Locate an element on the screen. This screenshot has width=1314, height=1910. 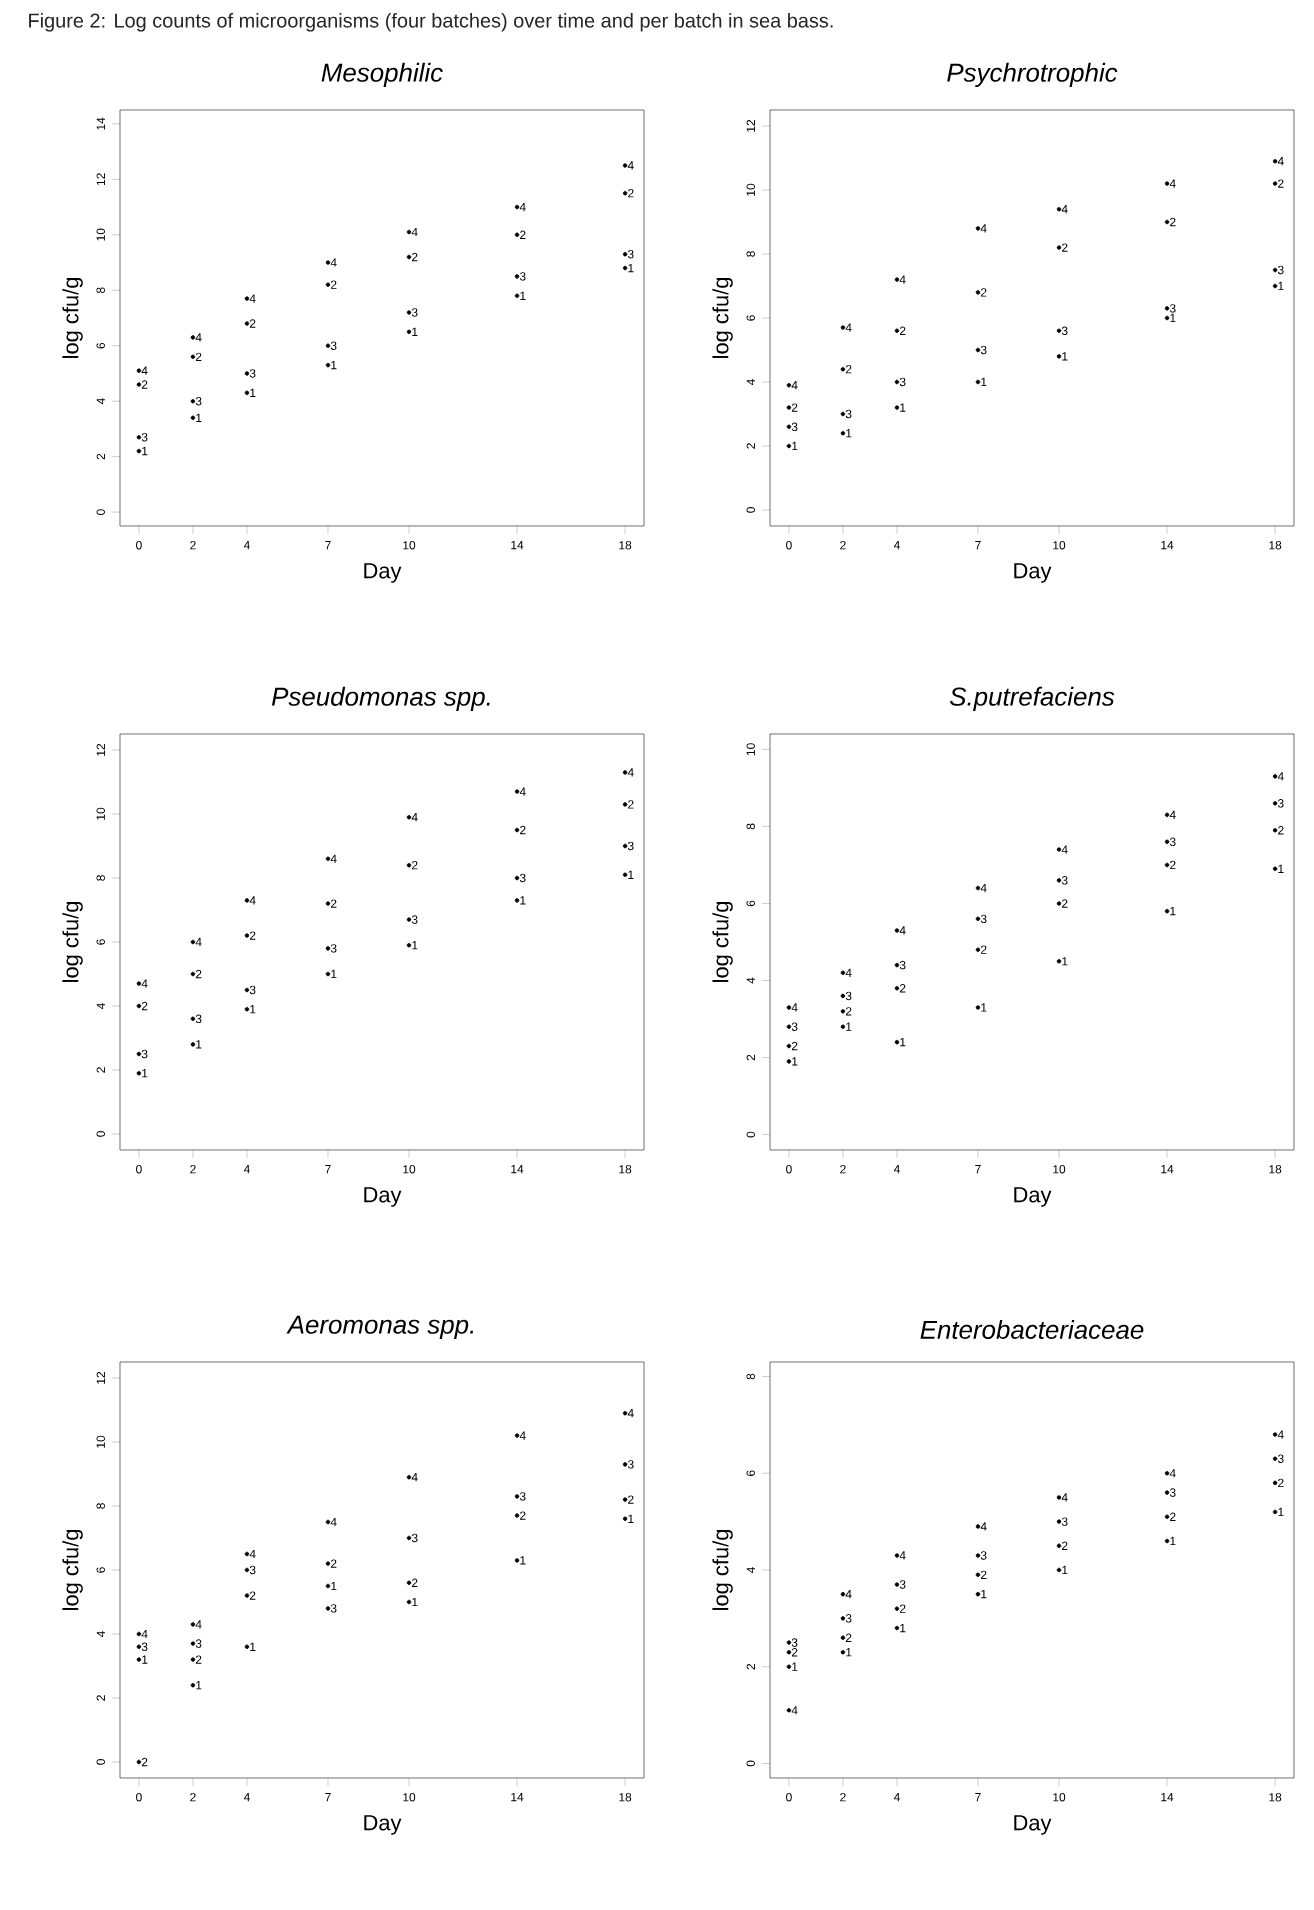
caption: Figure 2: Log counts of microorganisms (four batches) over time and per batch in sea bass. is located at coordinates (431, 22).